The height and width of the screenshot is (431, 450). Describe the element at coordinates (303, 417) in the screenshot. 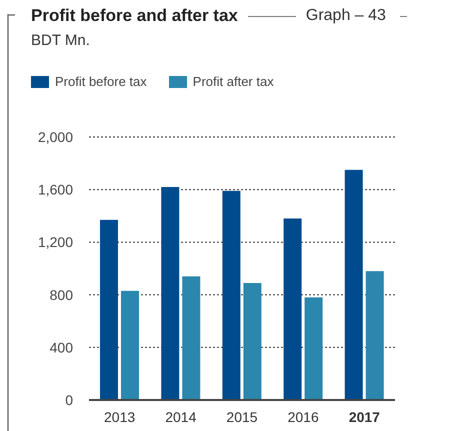

I see `x-tick-label: 2016` at that location.